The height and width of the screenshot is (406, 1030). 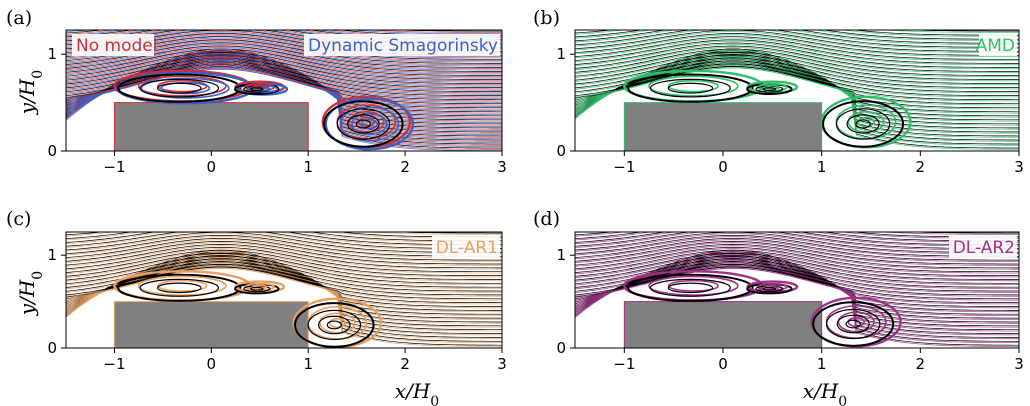 I want to click on panel-label-c: (c), so click(x=18, y=219).